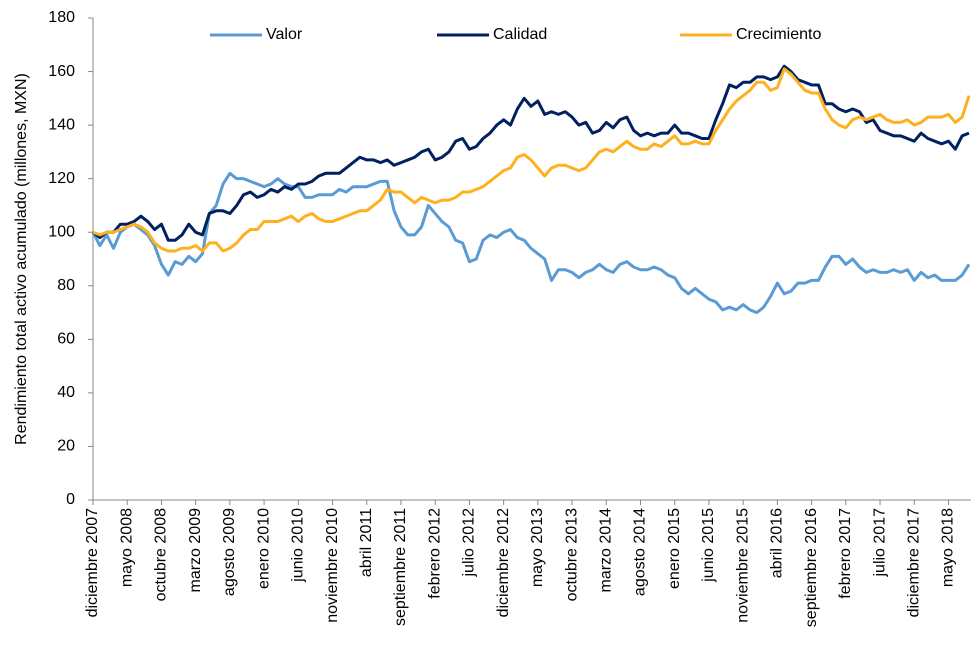 The image size is (971, 669). Describe the element at coordinates (400, 567) in the screenshot. I see `x-tick-label: septiembre 2011` at that location.